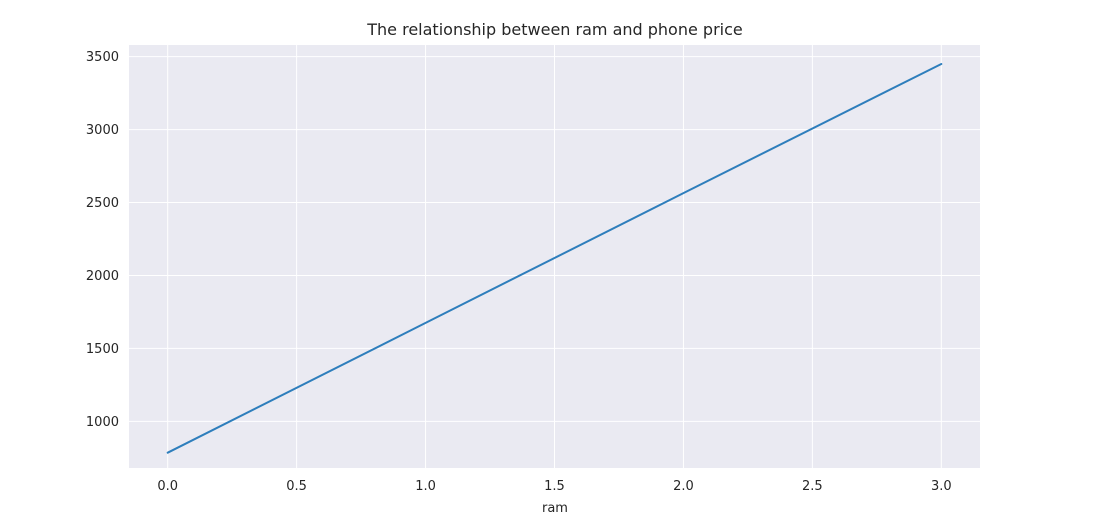  Describe the element at coordinates (102, 203) in the screenshot. I see `y-tick-label: 2500` at that location.